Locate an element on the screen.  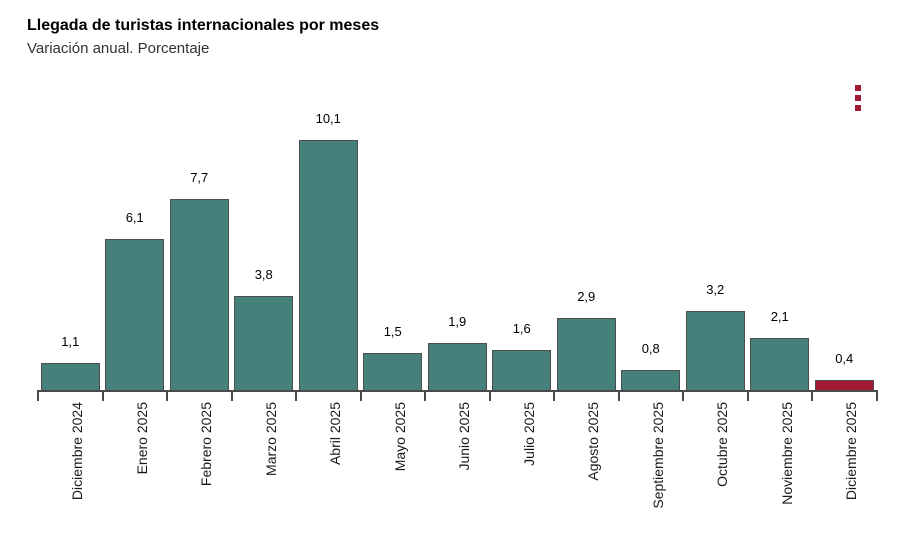
x-axis-label: Abril 2025 is located at coordinates (335, 434).